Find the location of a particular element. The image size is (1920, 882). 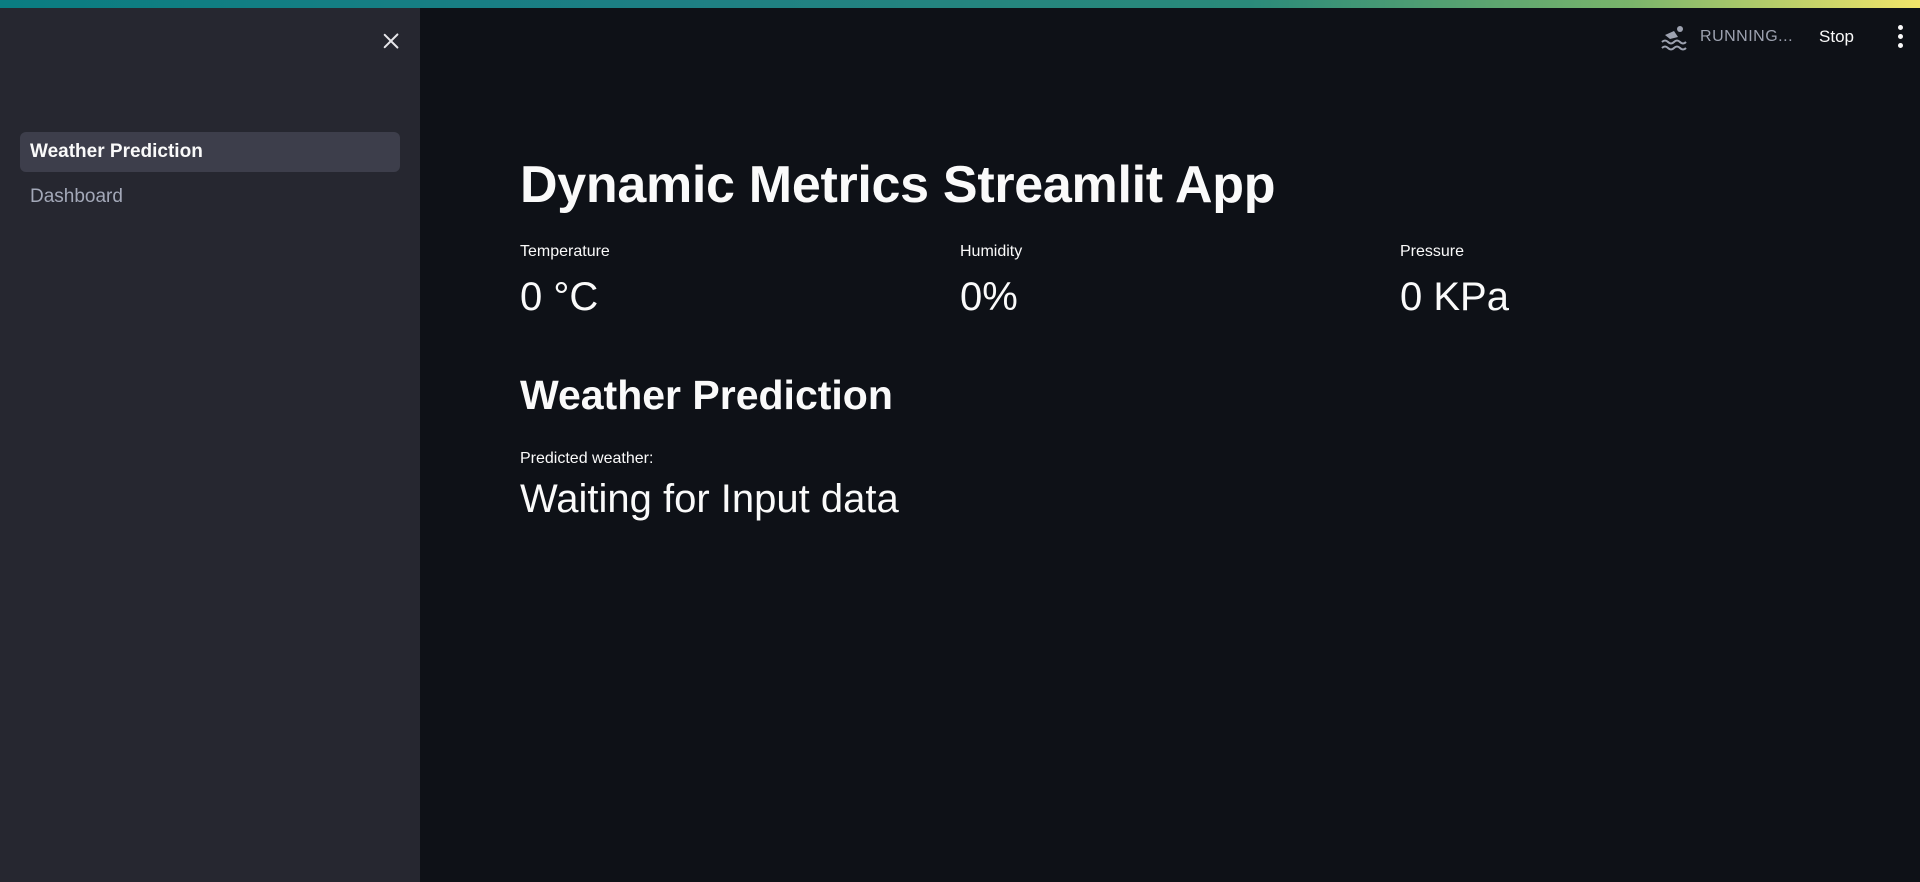

metric-humidity: Humidity 0% is located at coordinates (1170, 281).